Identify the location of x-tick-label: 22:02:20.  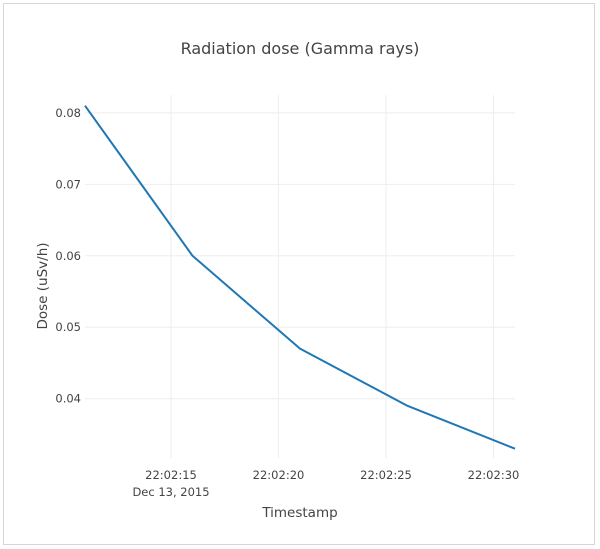
(279, 475).